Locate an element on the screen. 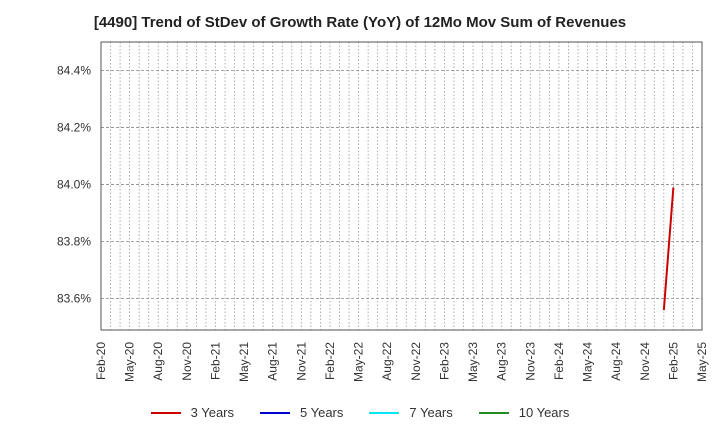 This screenshot has height=440, width=720. legend-item-7-years: 7 Years is located at coordinates (411, 412).